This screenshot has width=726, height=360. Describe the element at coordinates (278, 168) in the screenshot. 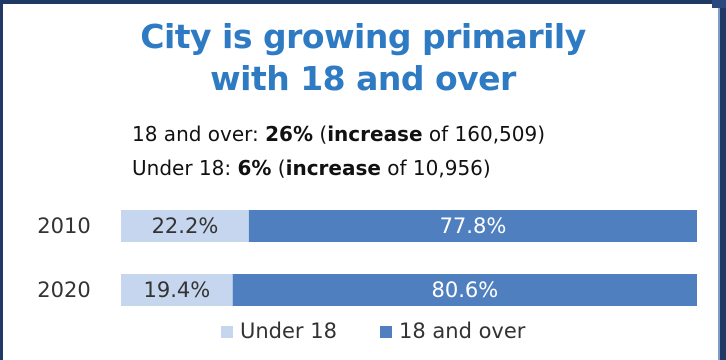

I see `stat-under-18-open: (` at that location.